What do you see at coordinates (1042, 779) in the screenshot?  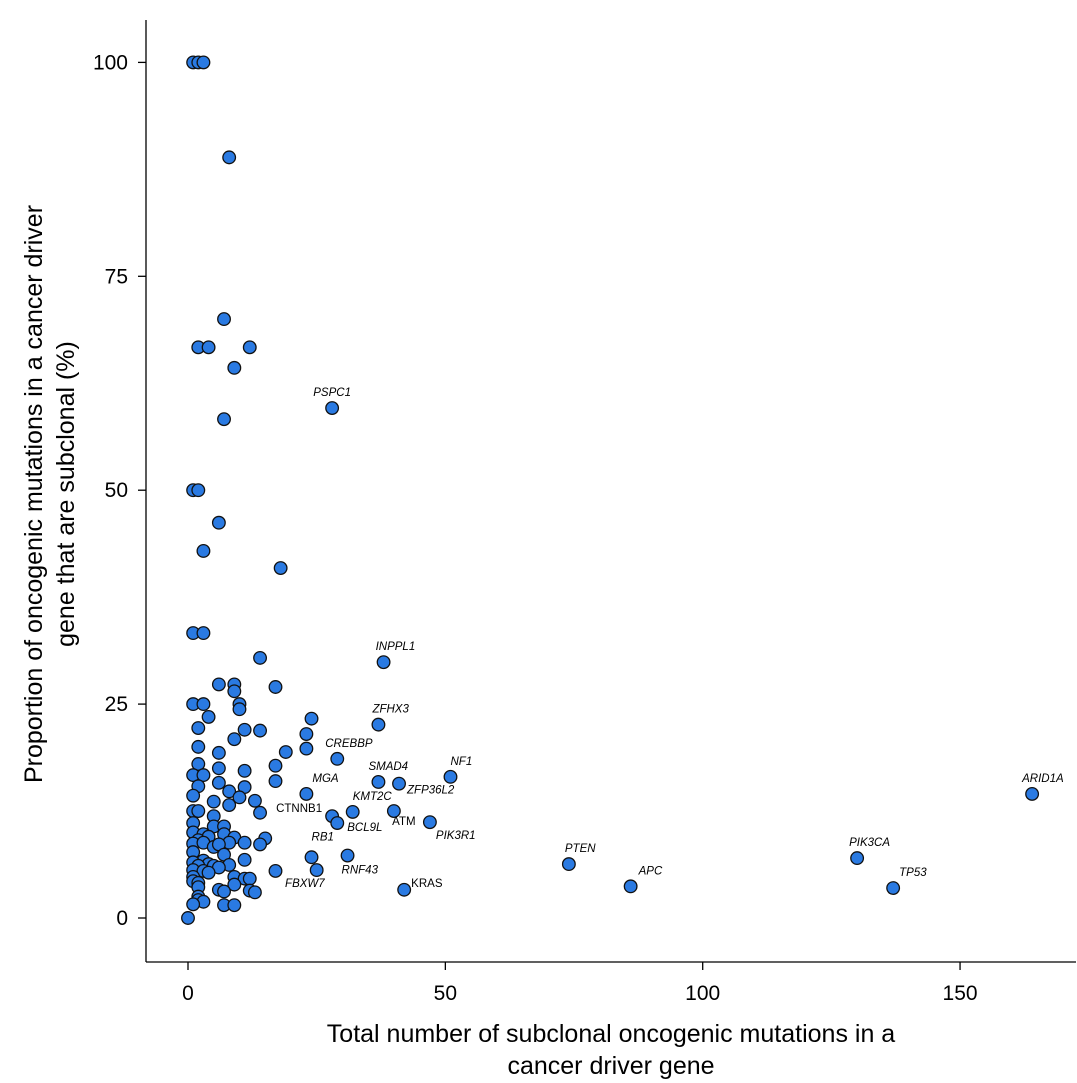 I see `gene-label-arid1a: ARID1A` at bounding box center [1042, 779].